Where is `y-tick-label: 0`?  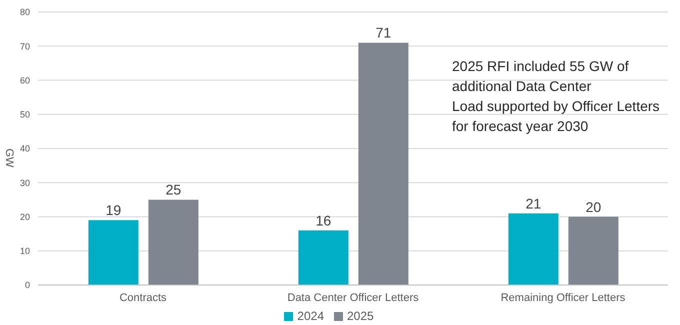
y-tick-label: 0 is located at coordinates (27, 285).